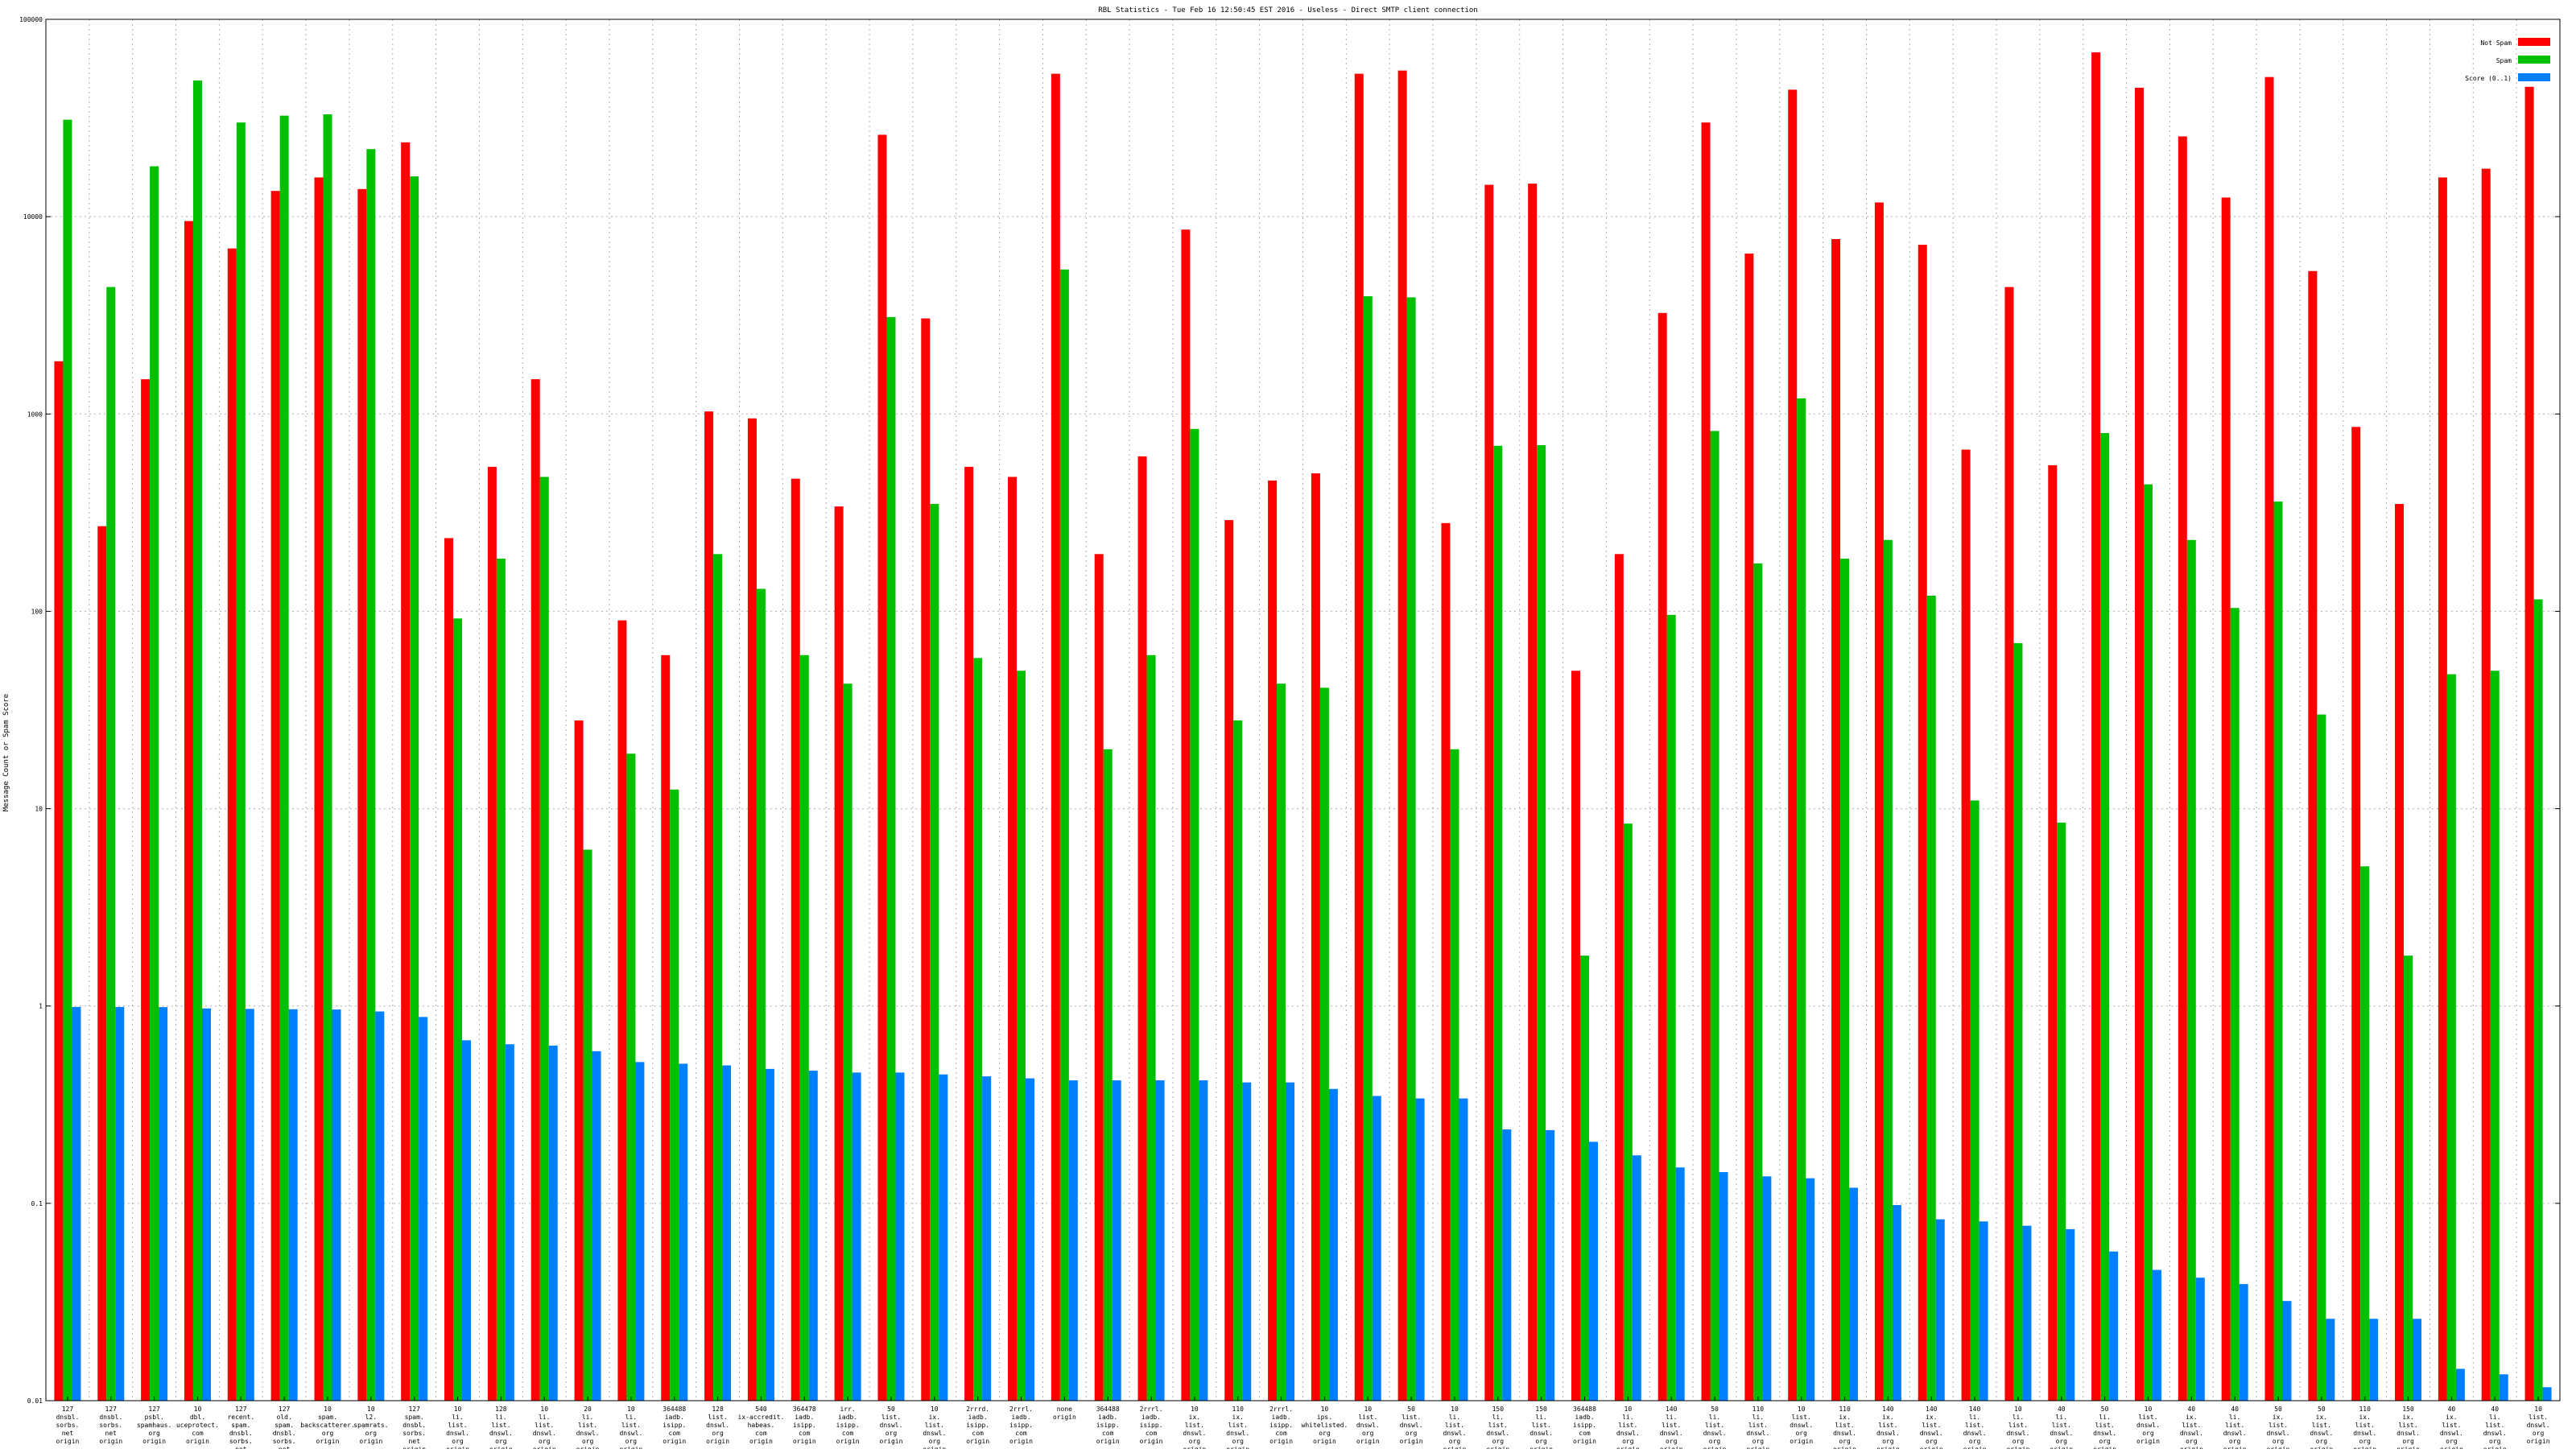  Describe the element at coordinates (1888, 1409) in the screenshot. I see `x-category-label-line: 140` at that location.